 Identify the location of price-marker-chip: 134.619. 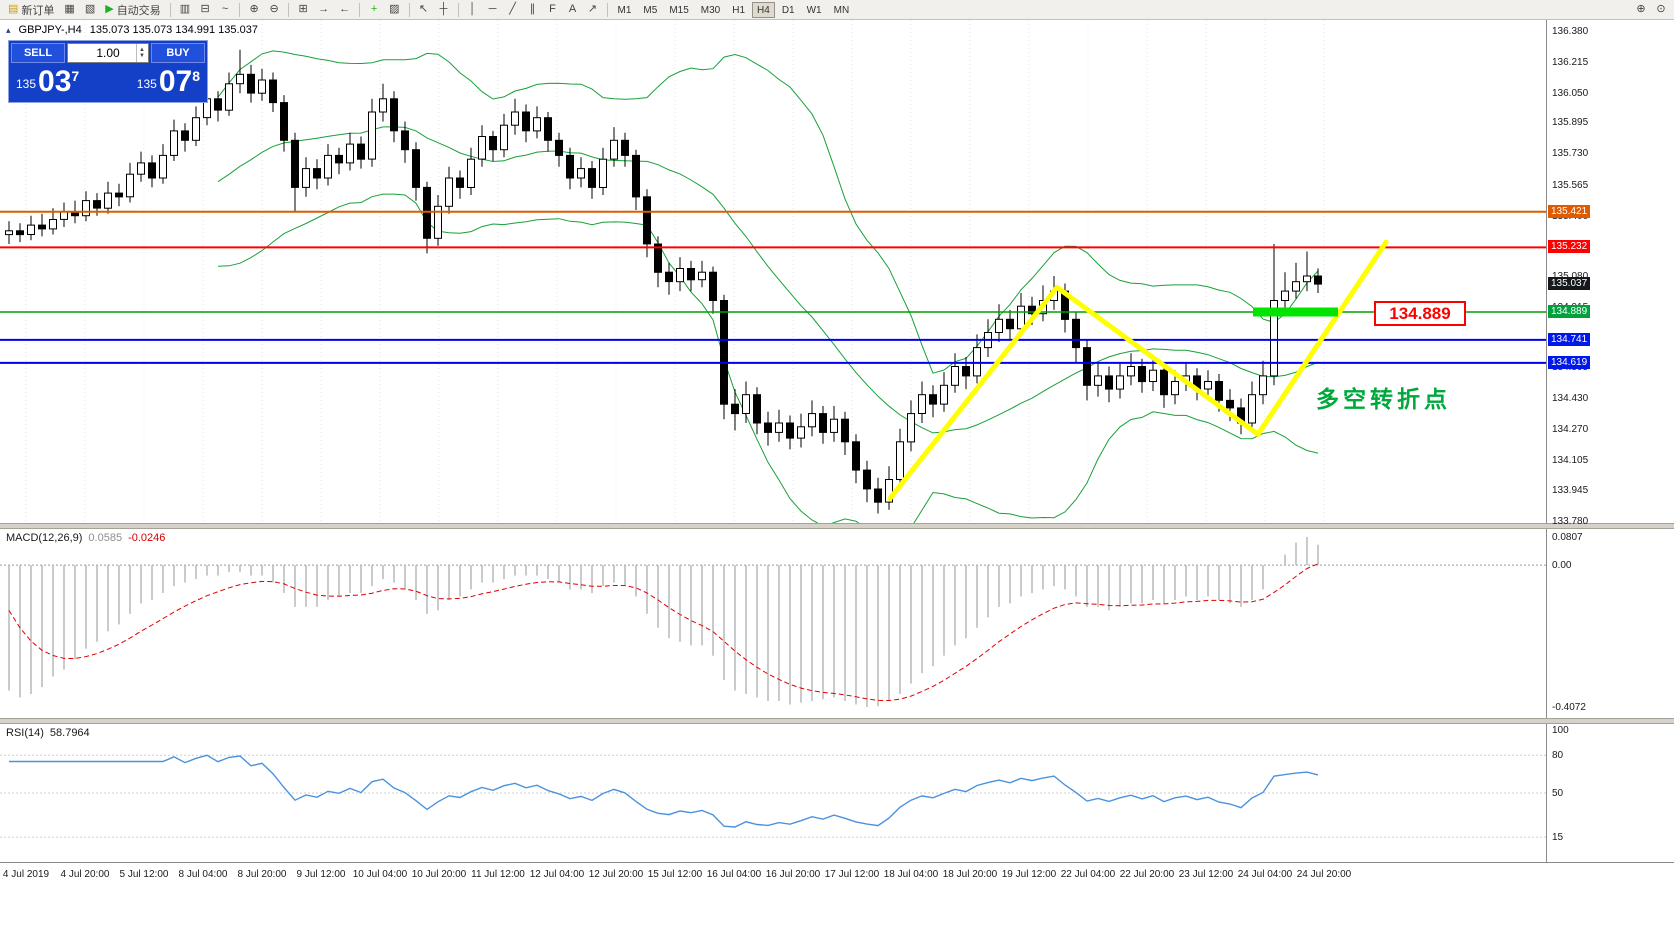
(1569, 362).